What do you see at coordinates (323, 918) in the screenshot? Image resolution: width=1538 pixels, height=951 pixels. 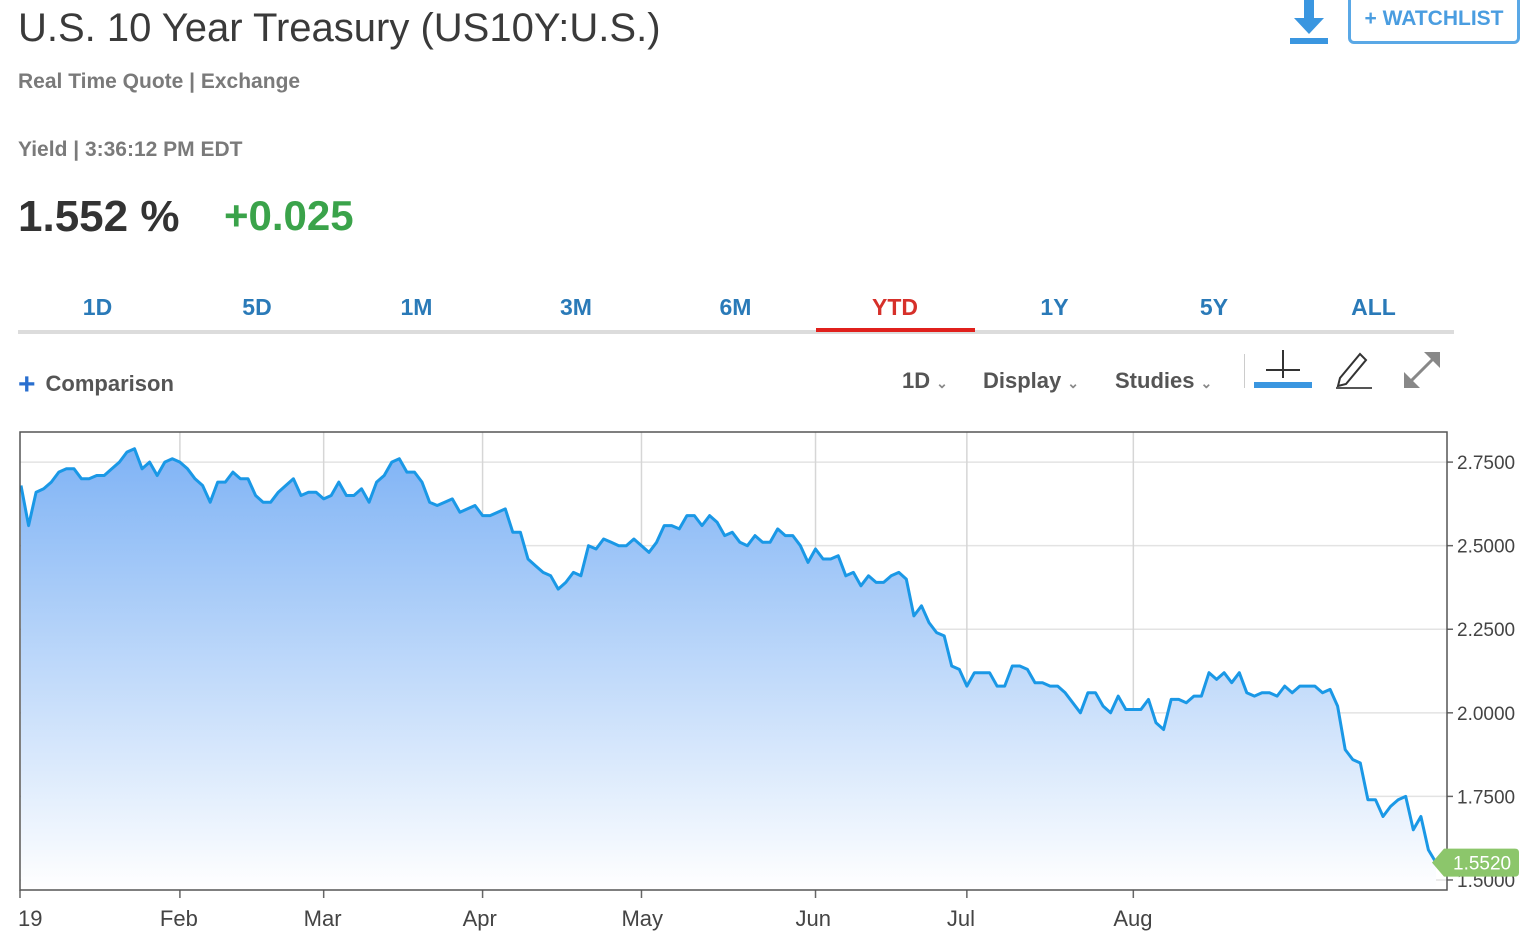 I see `x-tick-label: Mar` at bounding box center [323, 918].